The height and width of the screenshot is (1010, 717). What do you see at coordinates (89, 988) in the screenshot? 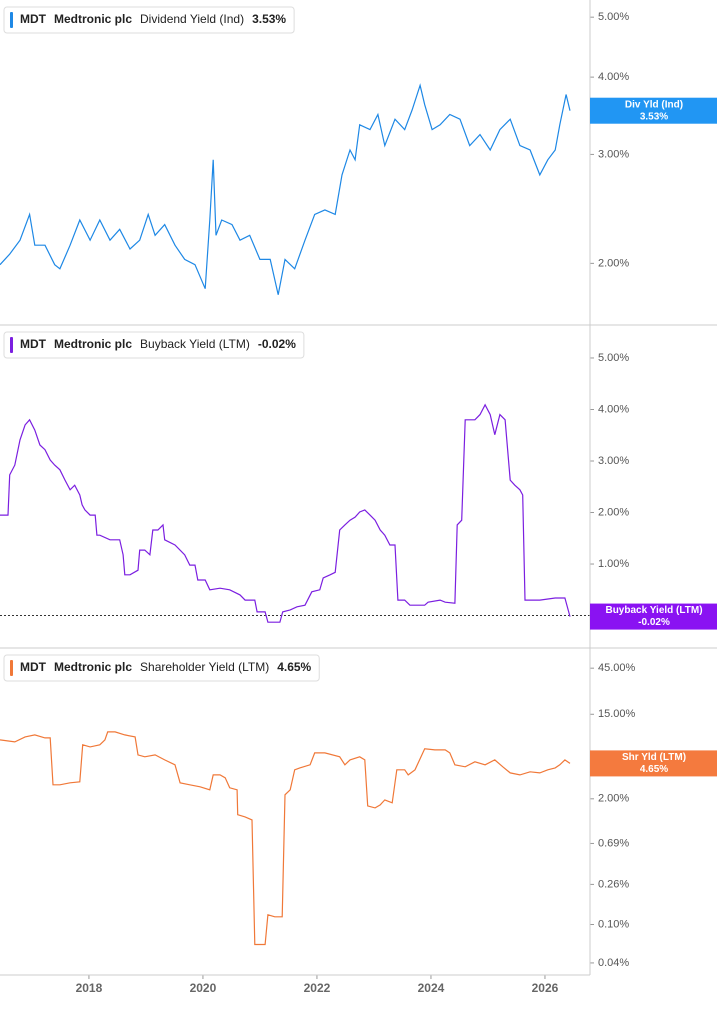
I see `x-tick-label: 2018` at bounding box center [89, 988].